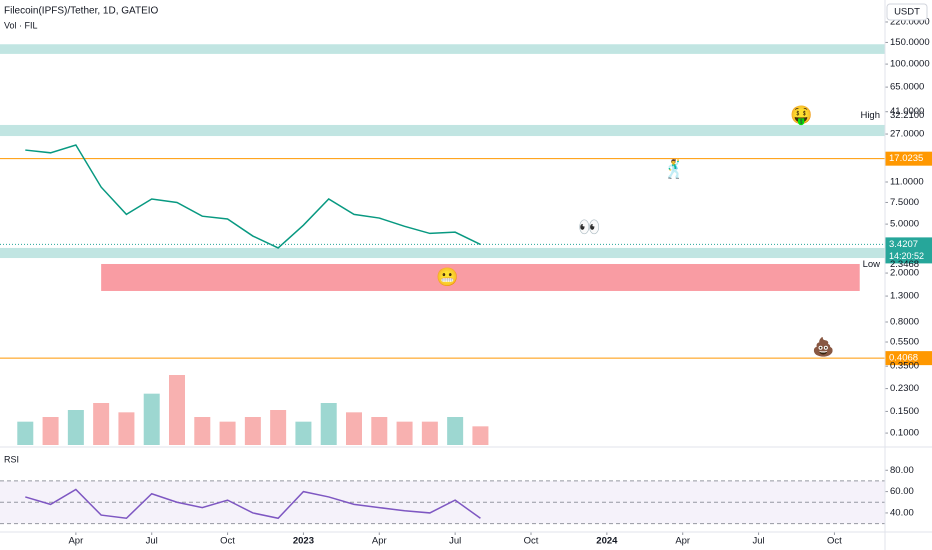  What do you see at coordinates (902, 470) in the screenshot?
I see `y-tick-label: 80.00` at bounding box center [902, 470].